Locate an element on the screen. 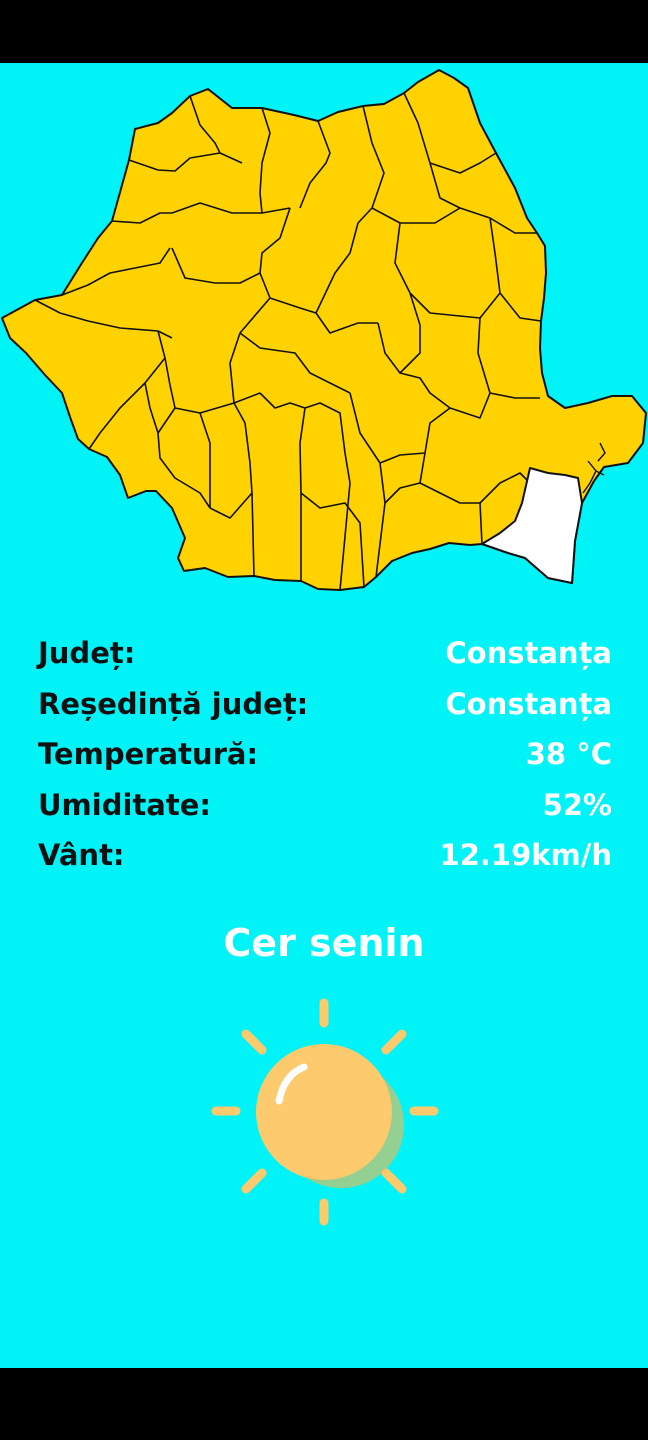 This screenshot has width=648, height=1440. county-constanta is located at coordinates (532, 525).